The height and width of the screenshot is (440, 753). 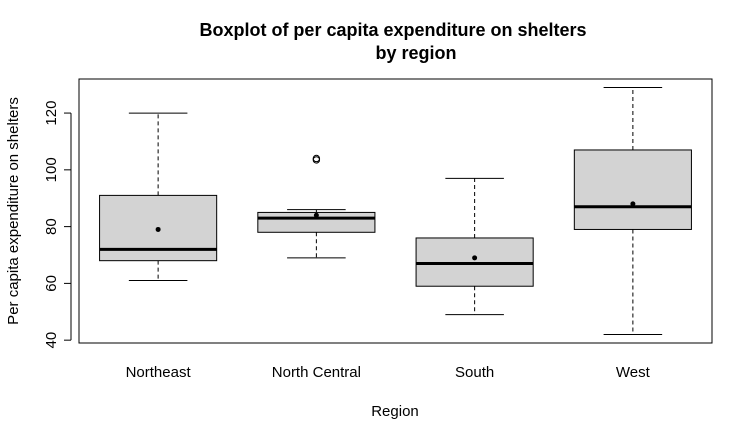 What do you see at coordinates (474, 246) in the screenshot?
I see `box-south` at bounding box center [474, 246].